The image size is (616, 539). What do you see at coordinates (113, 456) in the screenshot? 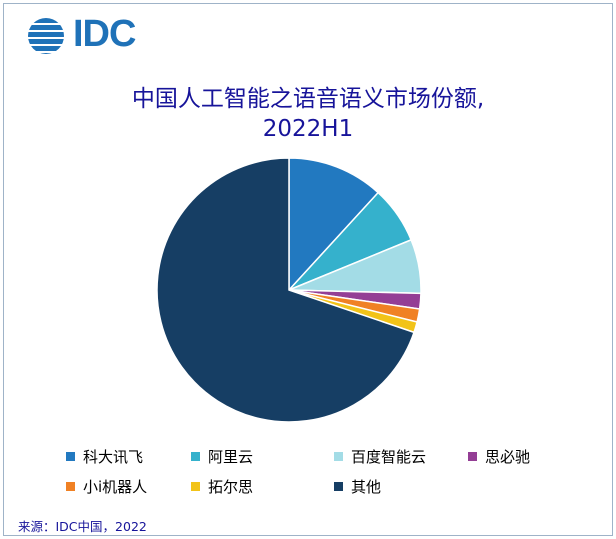
I see `legend-label: 科大讯飞` at bounding box center [113, 456].